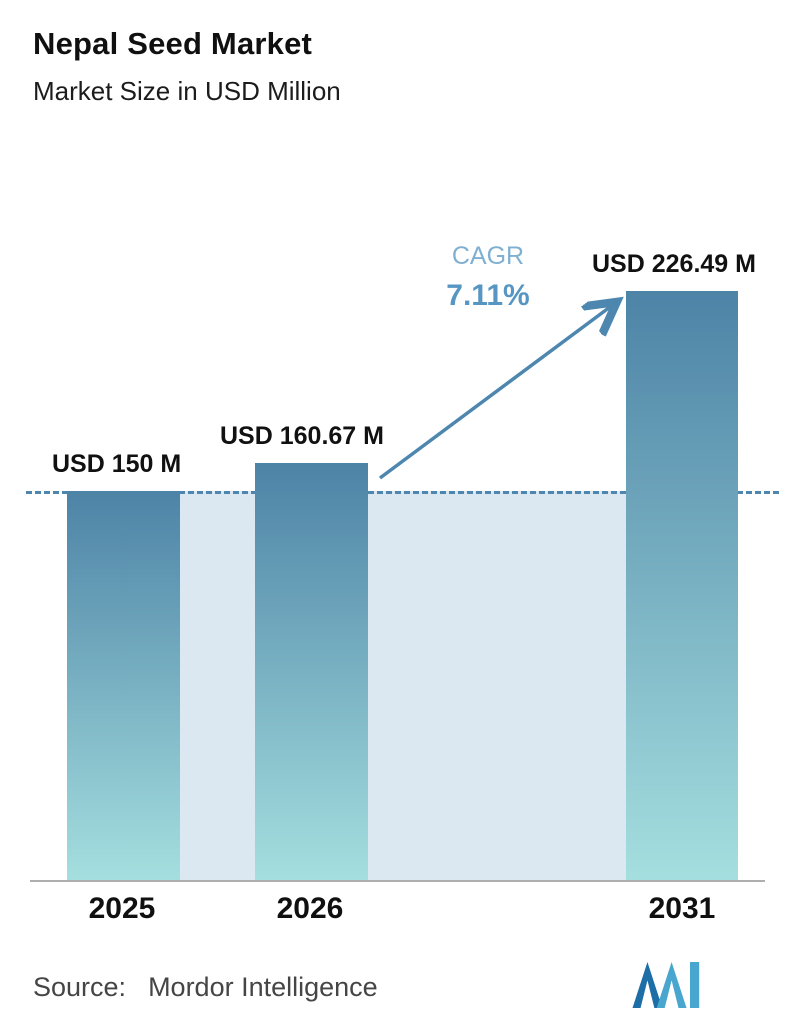 This screenshot has width=796, height=1034. Describe the element at coordinates (122, 908) in the screenshot. I see `x-label-2025: 2025` at that location.